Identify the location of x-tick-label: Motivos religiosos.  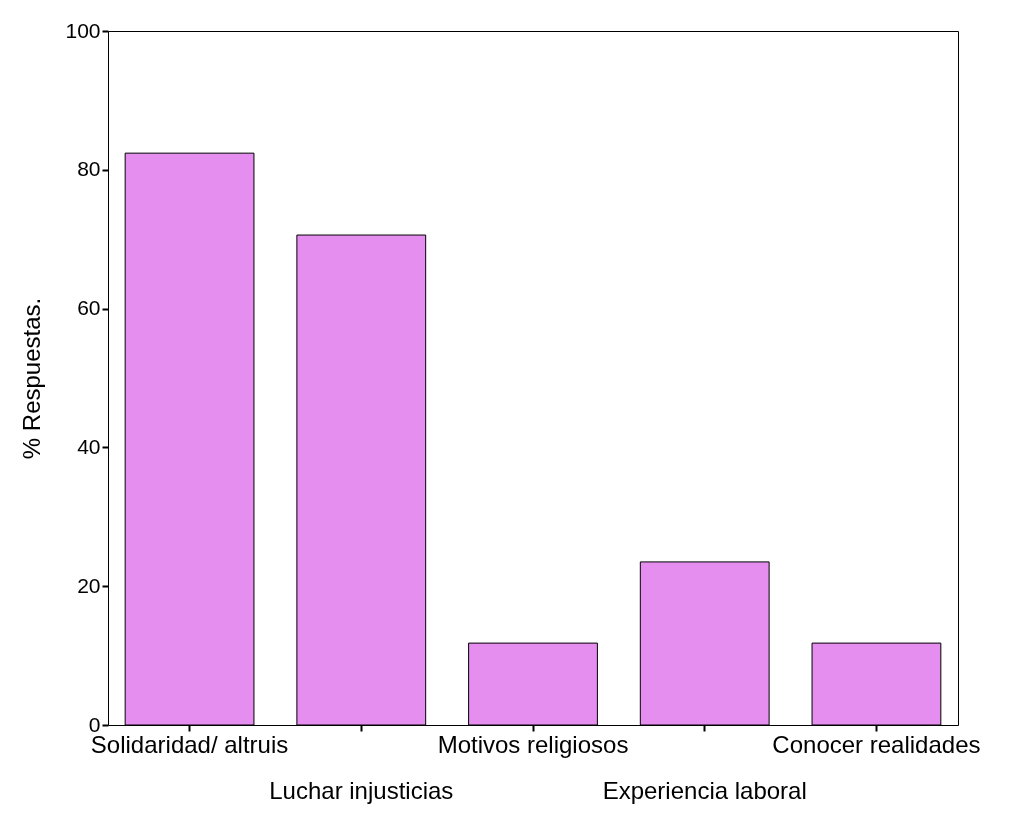
(533, 744).